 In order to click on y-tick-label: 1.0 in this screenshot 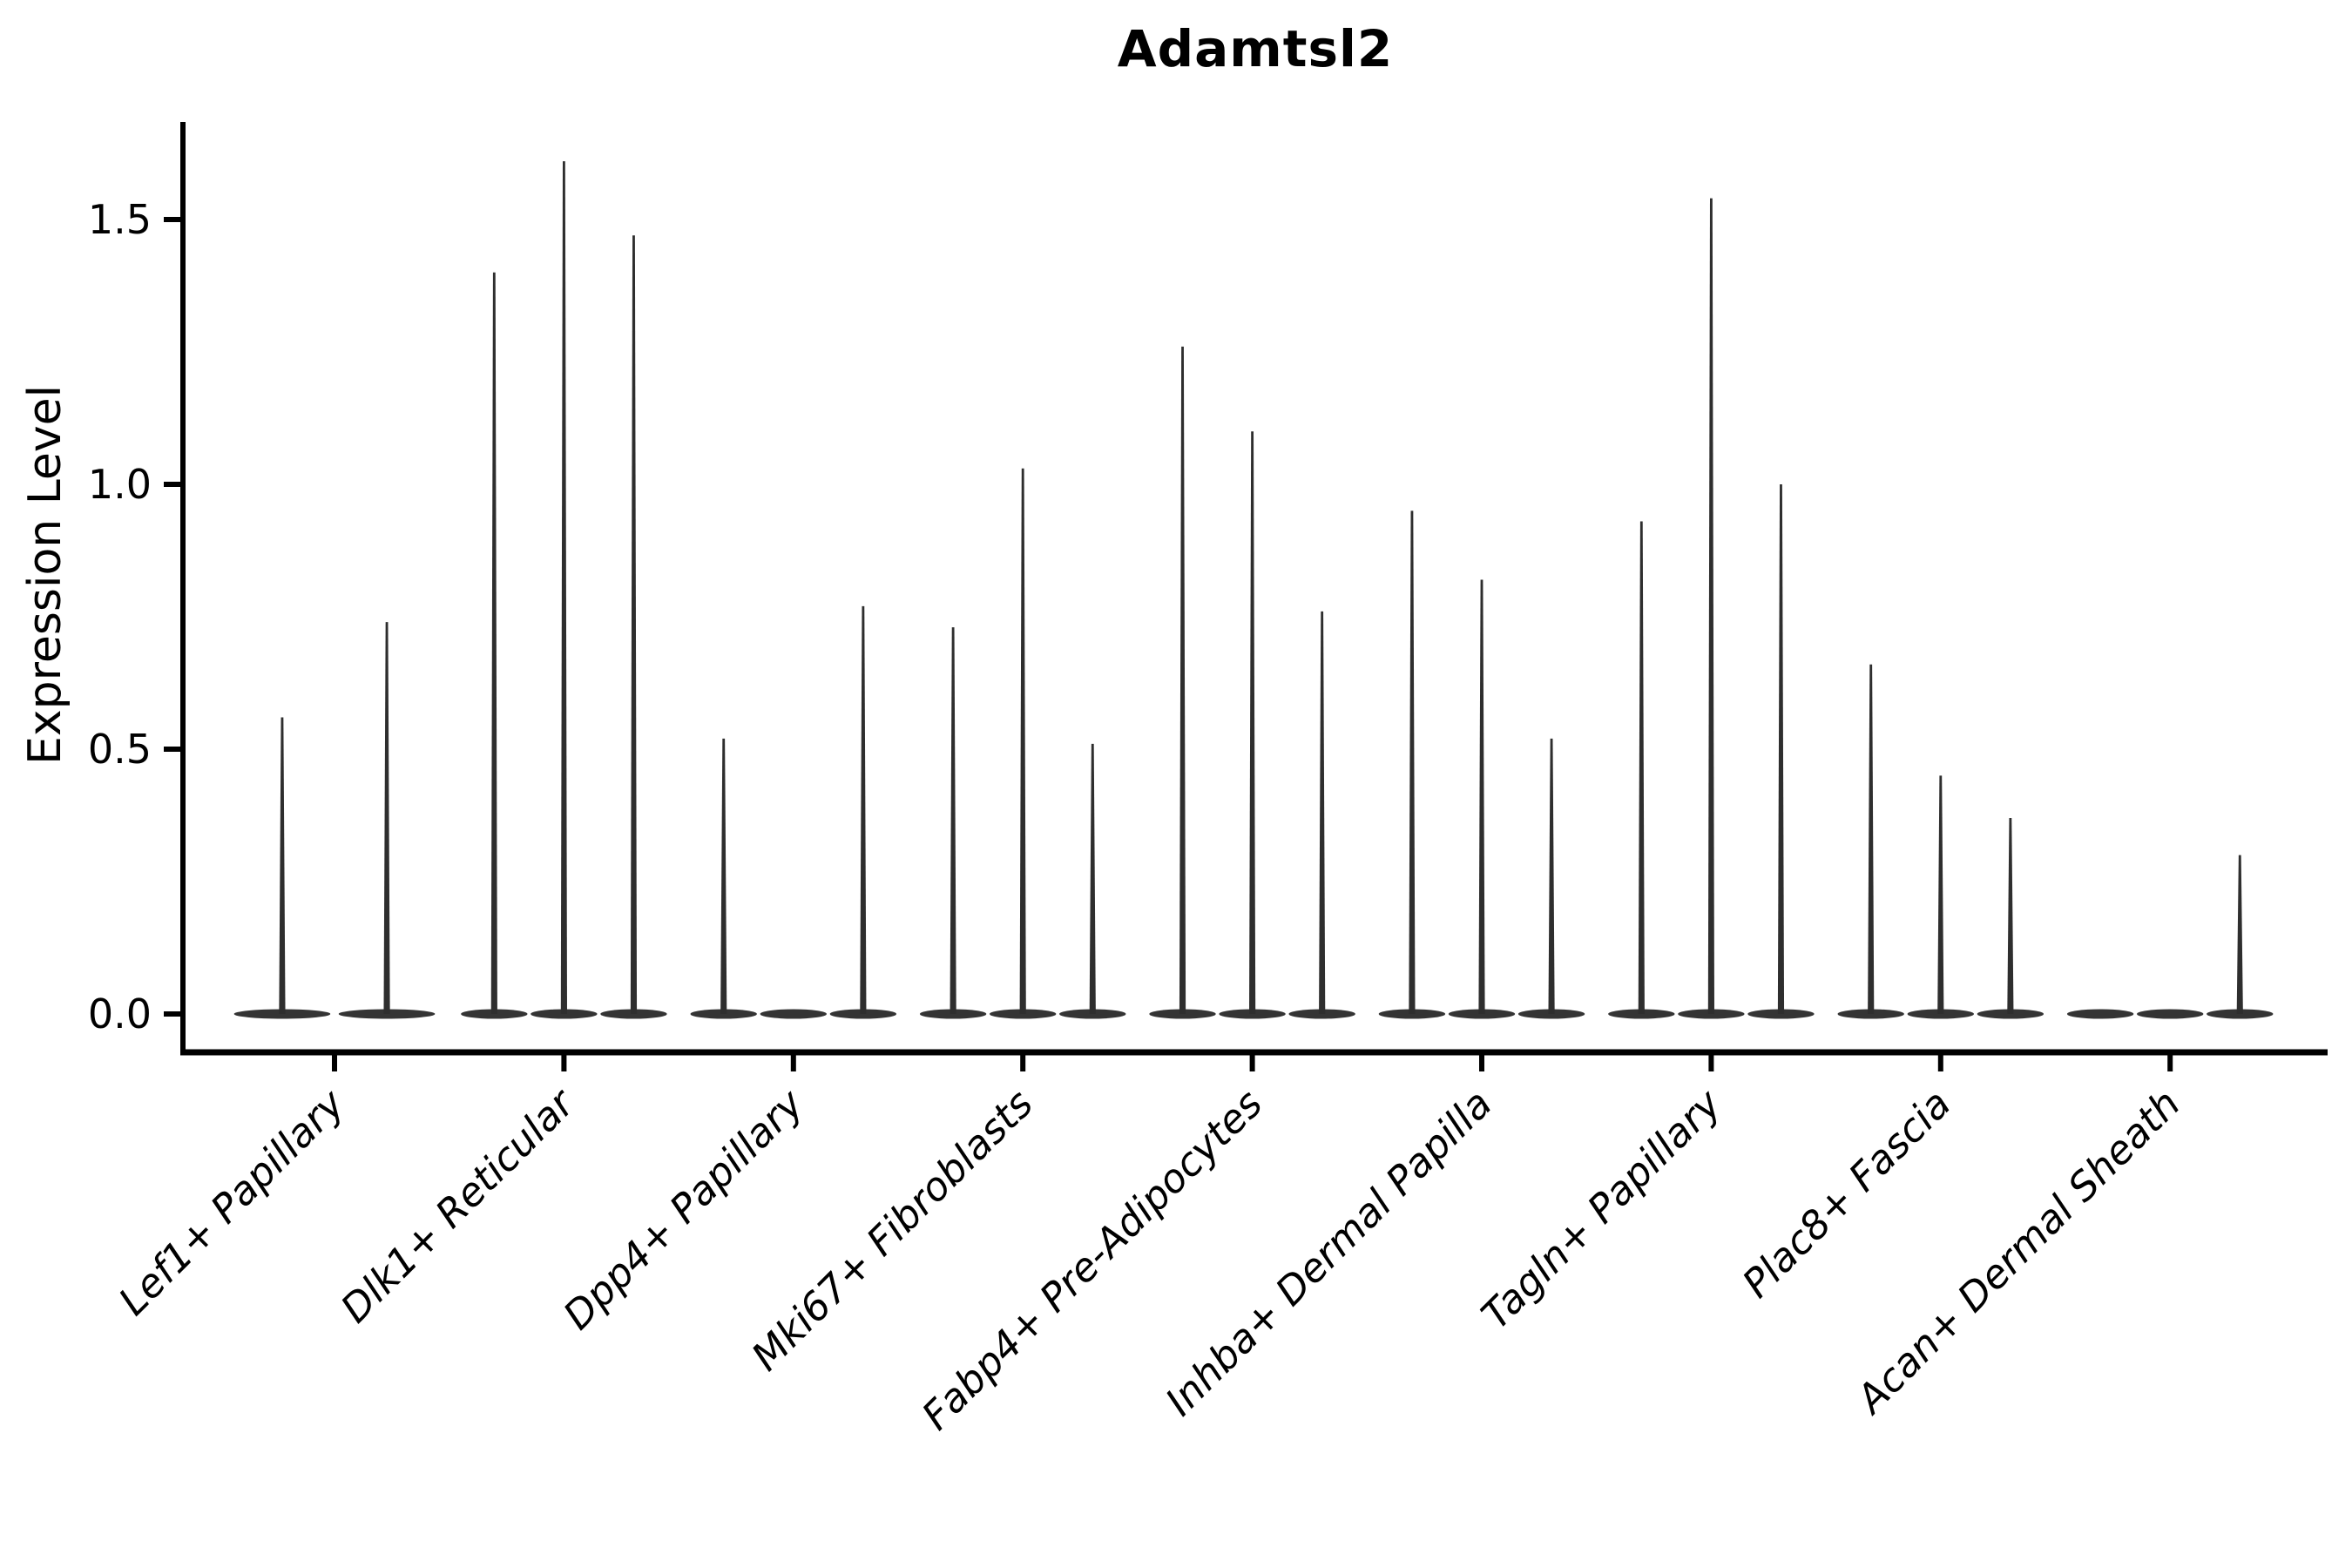, I will do `click(120, 485)`.